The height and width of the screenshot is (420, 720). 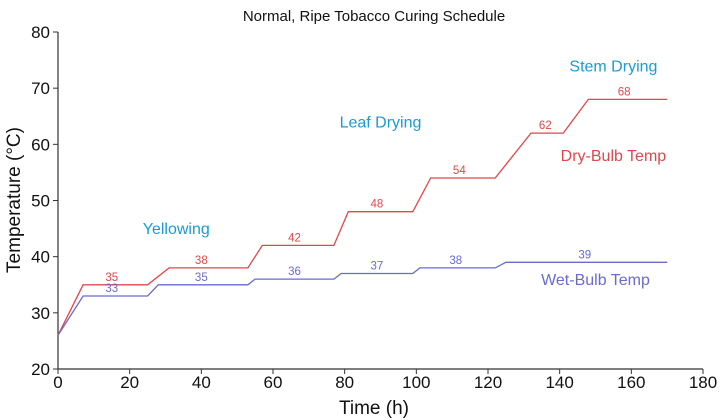 What do you see at coordinates (584, 255) in the screenshot?
I see `wet-bulb-temp-data-label: 39` at bounding box center [584, 255].